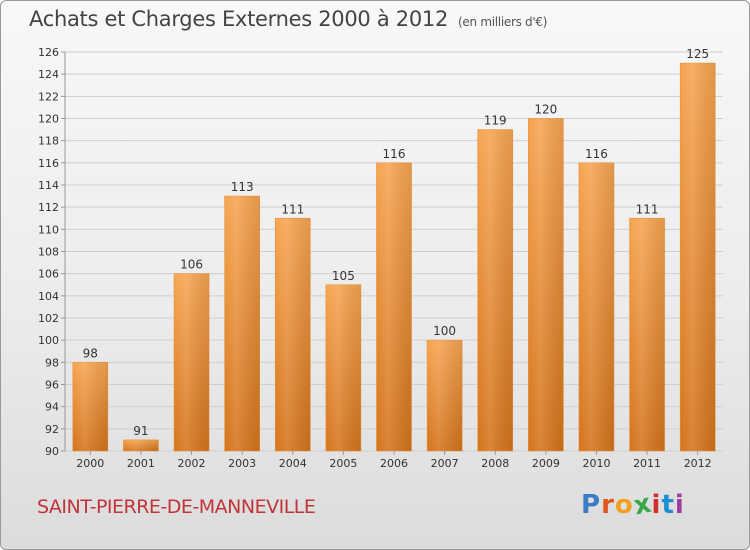 The height and width of the screenshot is (550, 750). I want to click on logo-letter: o, so click(624, 505).